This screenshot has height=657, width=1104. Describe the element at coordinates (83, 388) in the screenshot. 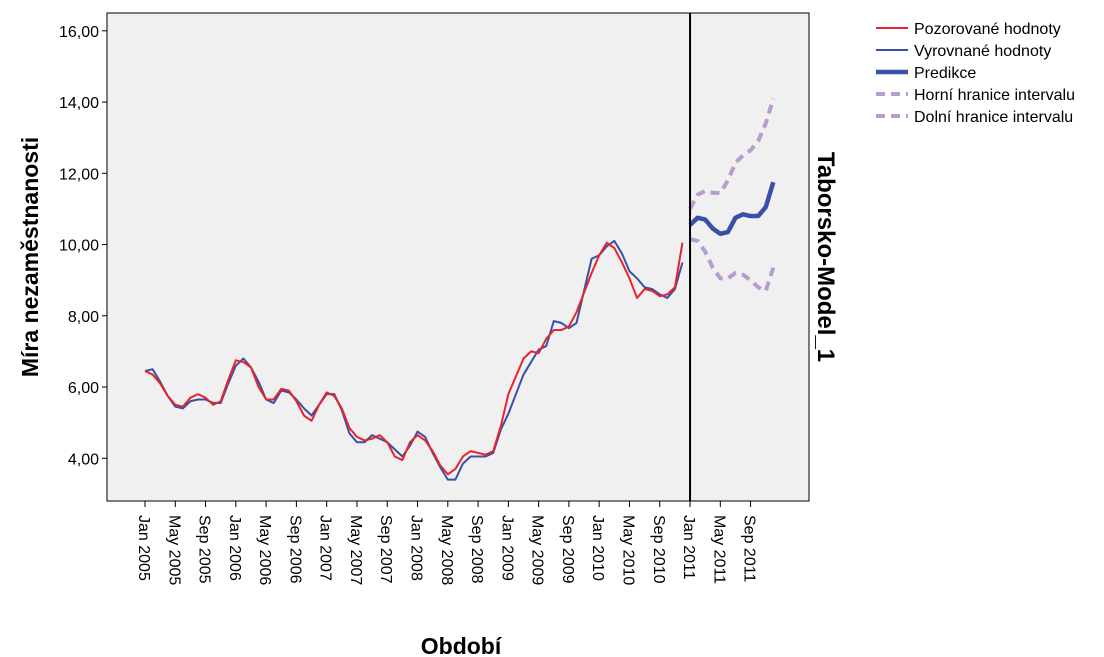

I see `y-tick-label: 6,00` at that location.